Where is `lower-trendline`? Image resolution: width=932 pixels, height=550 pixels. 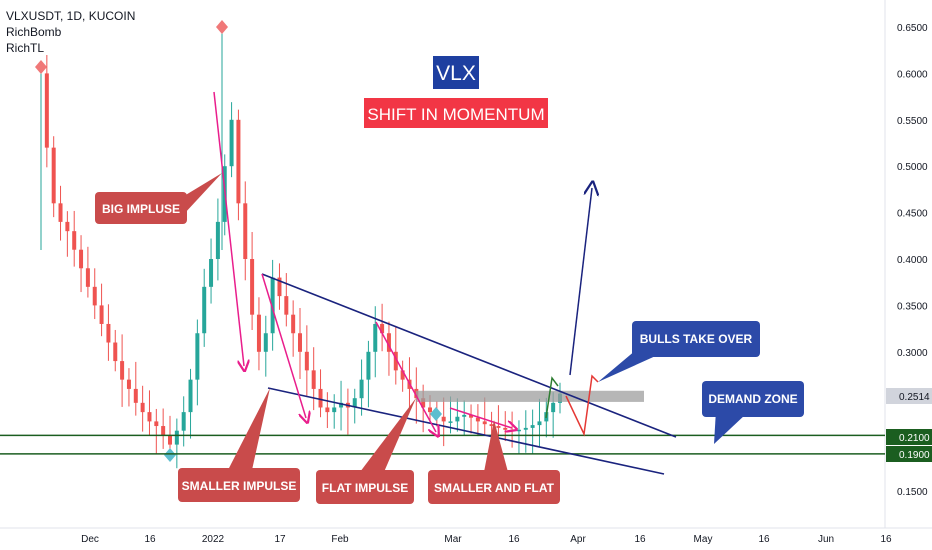 lower-trendline is located at coordinates (466, 431).